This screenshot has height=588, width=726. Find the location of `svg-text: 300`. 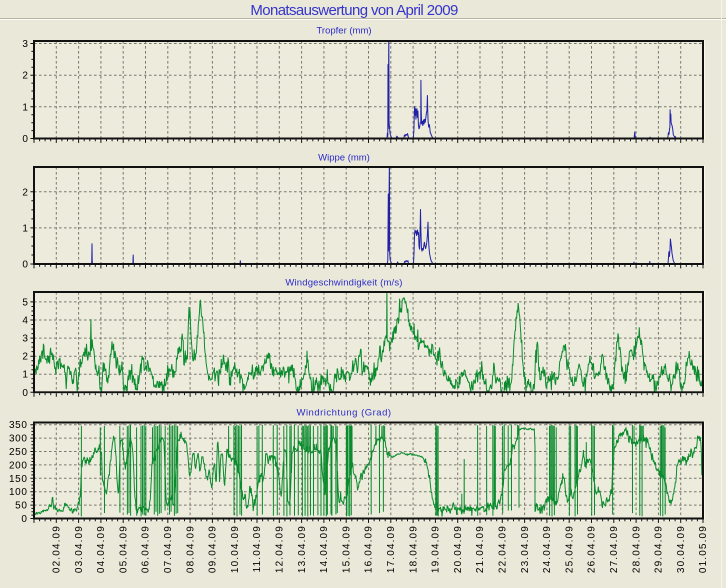

svg-text: 300 is located at coordinates (18, 439).